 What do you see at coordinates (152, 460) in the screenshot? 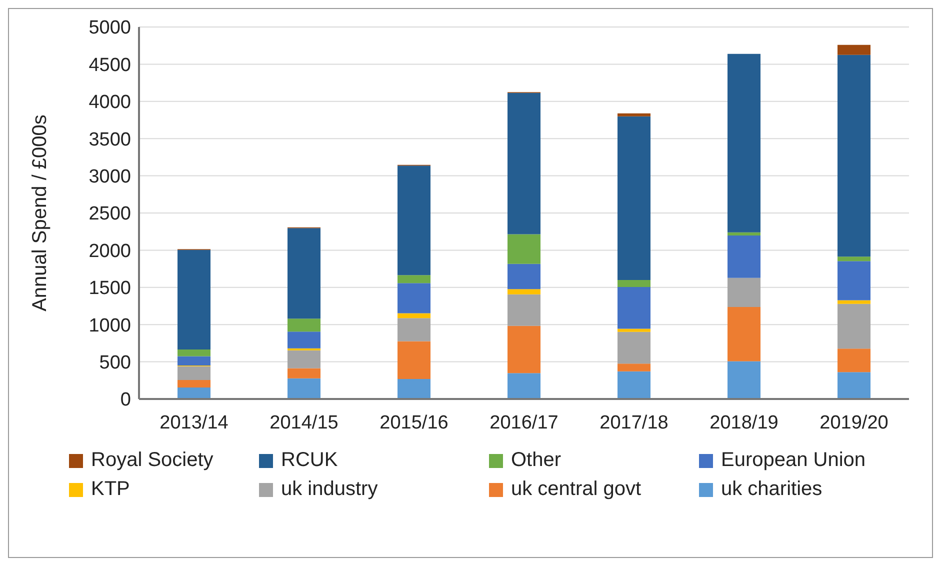
I see `legend-label: Royal Society` at bounding box center [152, 460].